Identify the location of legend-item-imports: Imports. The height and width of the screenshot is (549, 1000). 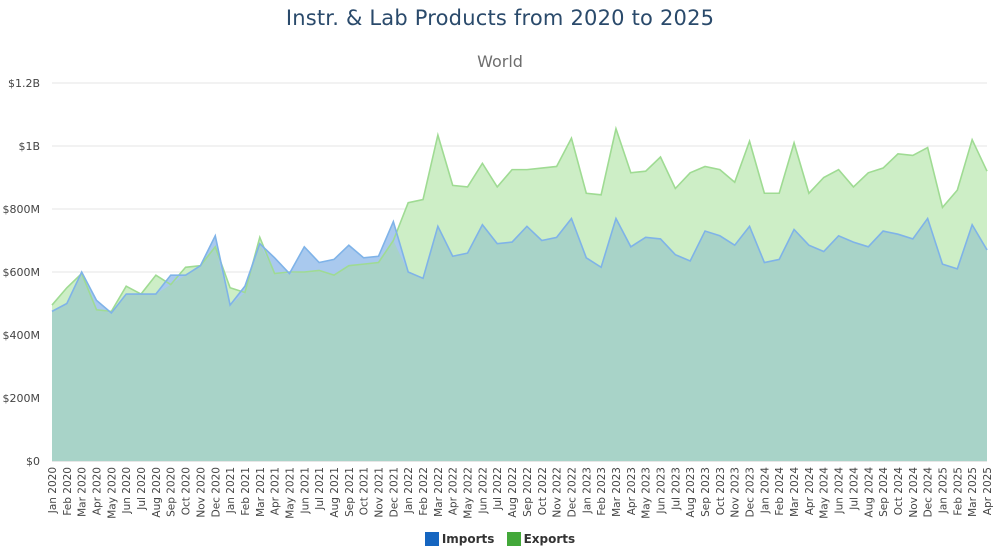
(459, 539).